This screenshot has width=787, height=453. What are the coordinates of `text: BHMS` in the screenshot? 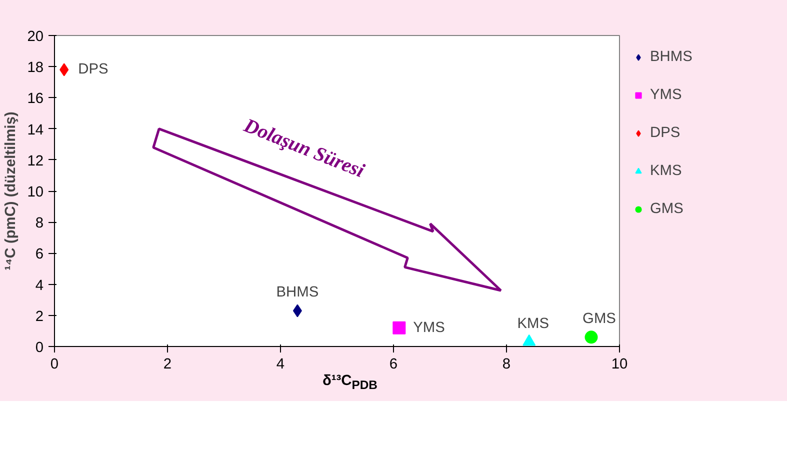 It's located at (297, 292).